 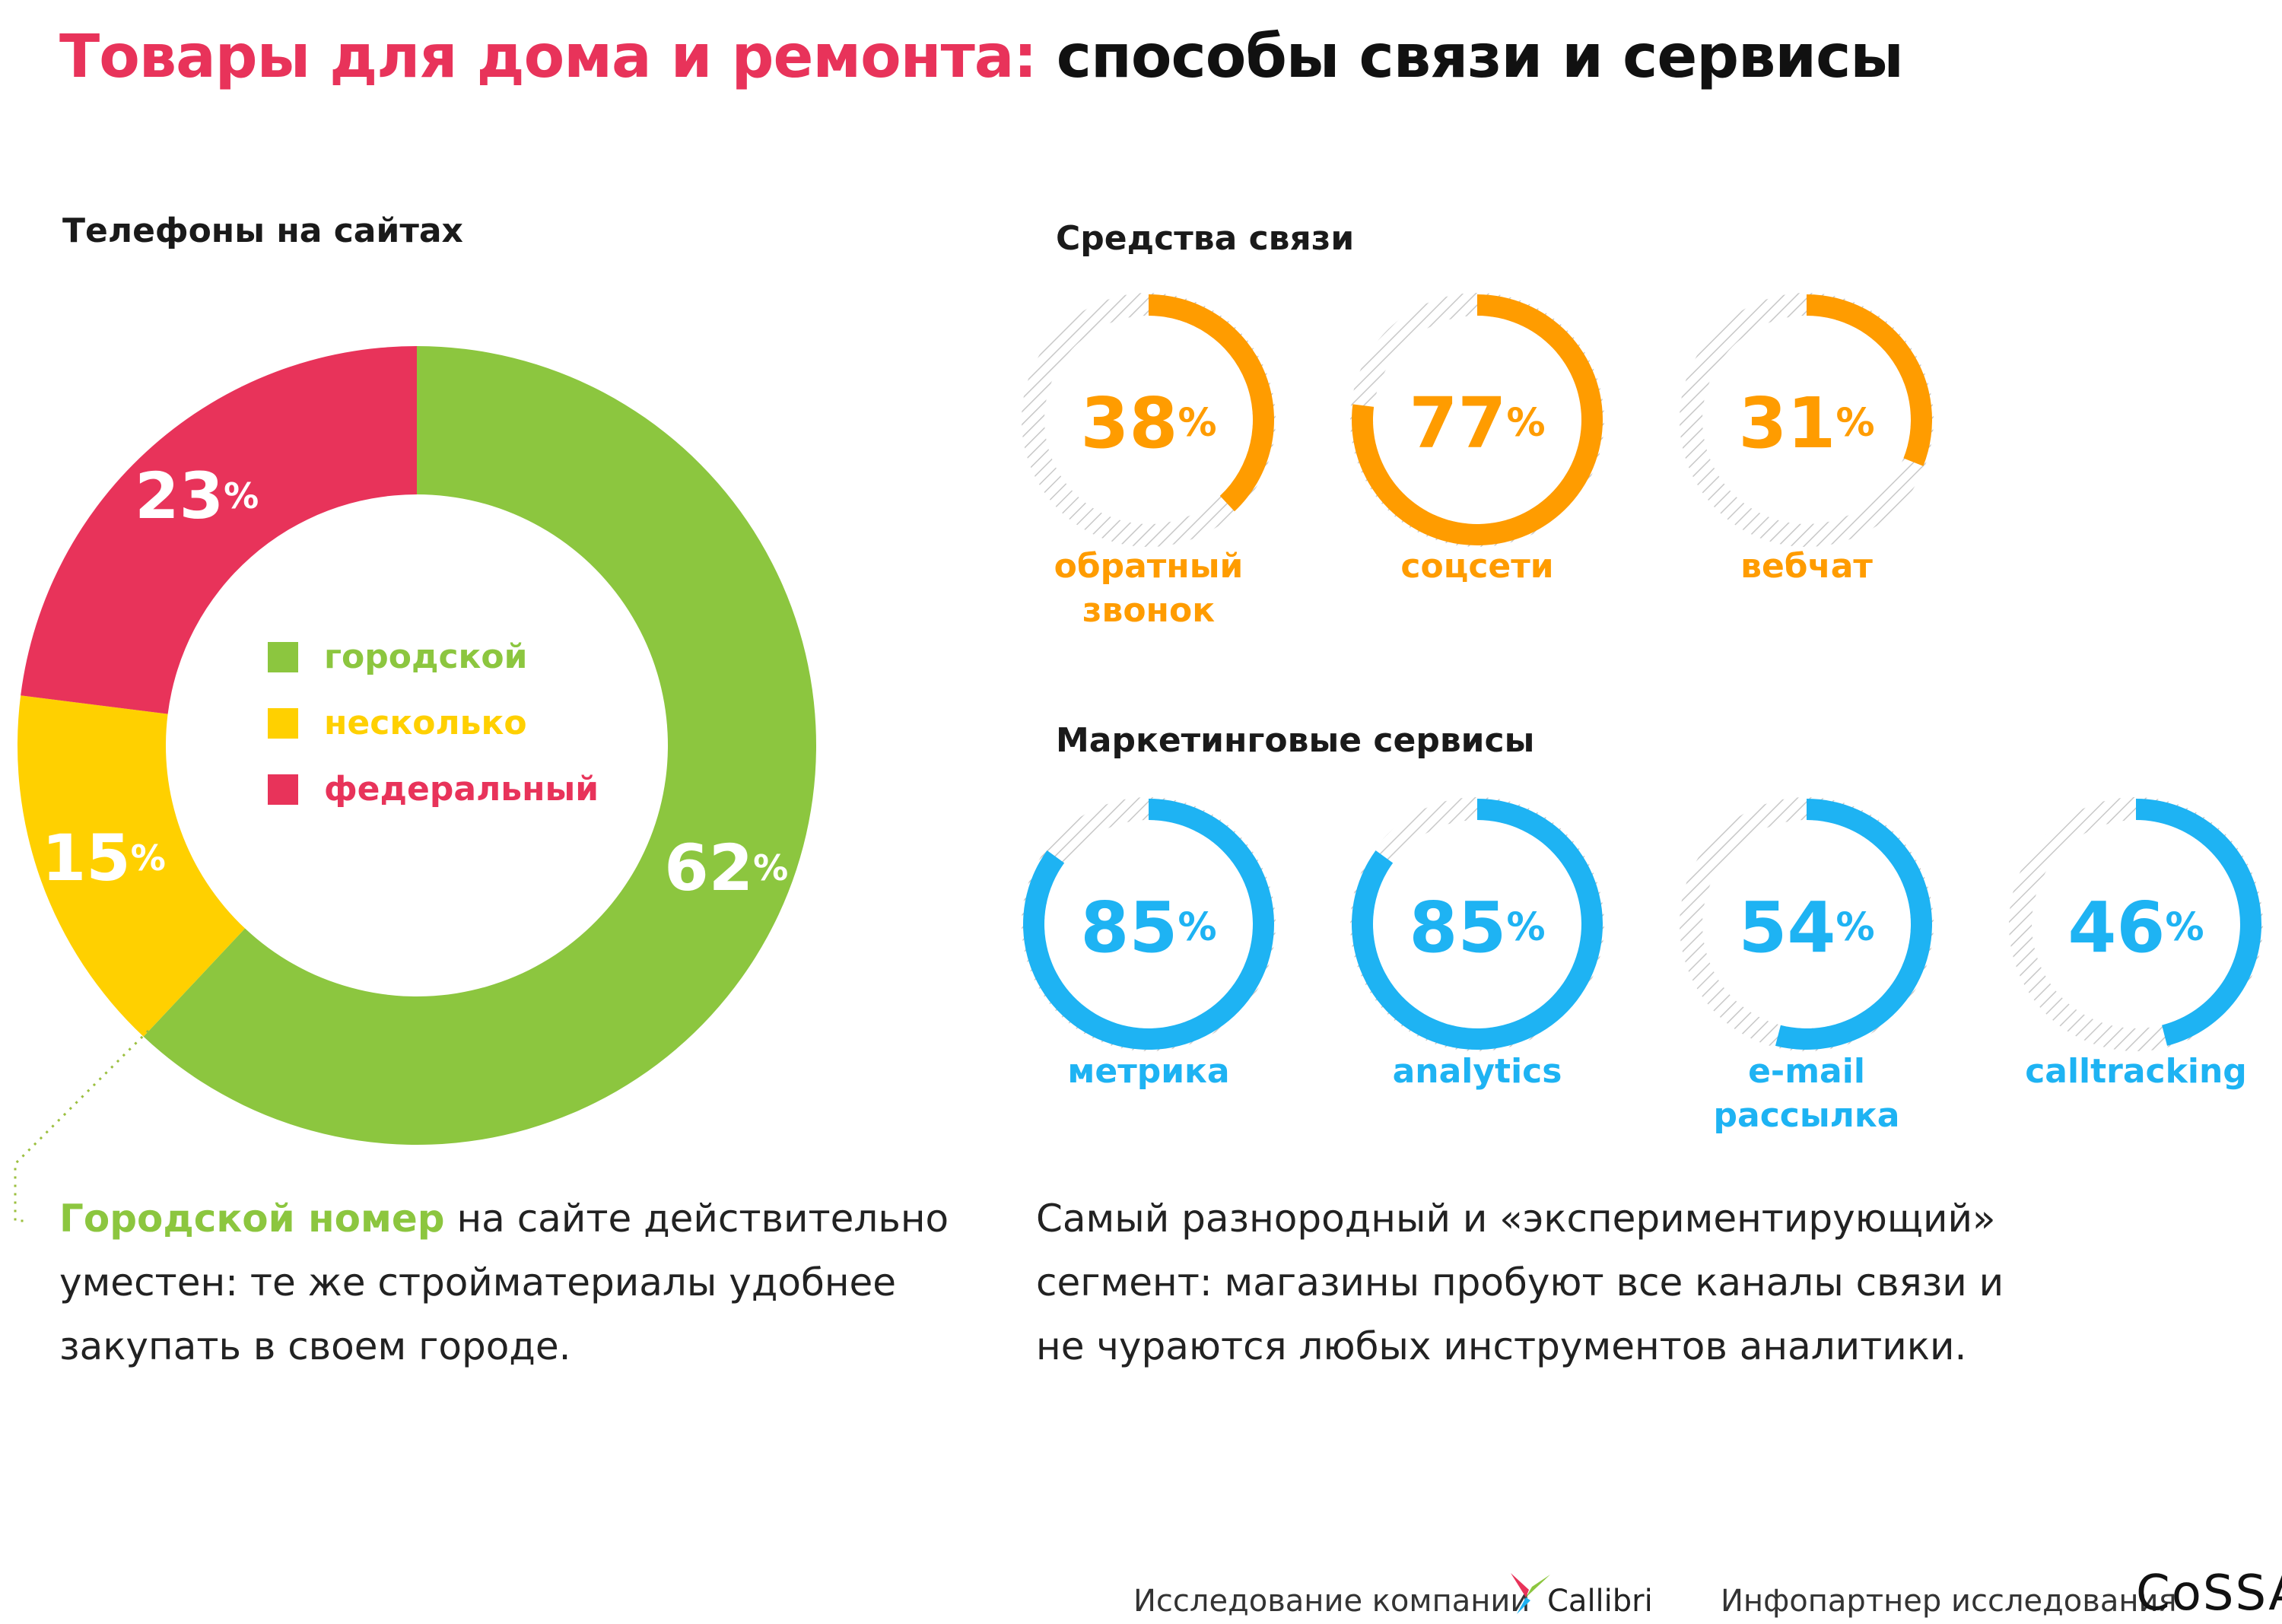 What do you see at coordinates (1470, 57) in the screenshot?
I see `title-rest: способы связи и сервисы` at bounding box center [1470, 57].